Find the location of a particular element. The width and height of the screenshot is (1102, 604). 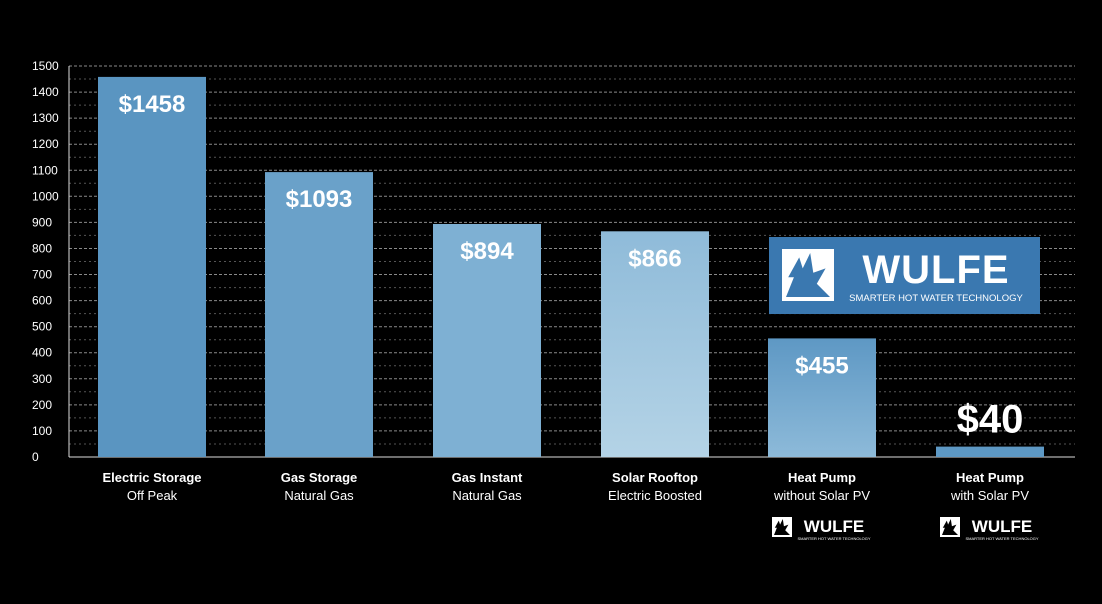

y-tick-label: 1100 is located at coordinates (45, 170).